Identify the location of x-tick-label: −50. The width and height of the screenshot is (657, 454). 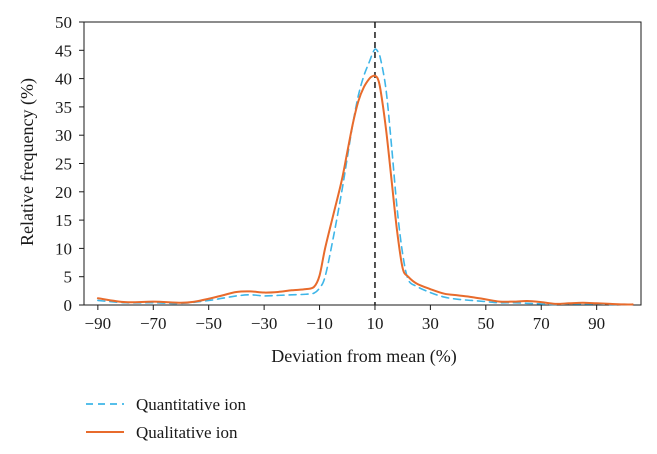
(208, 323).